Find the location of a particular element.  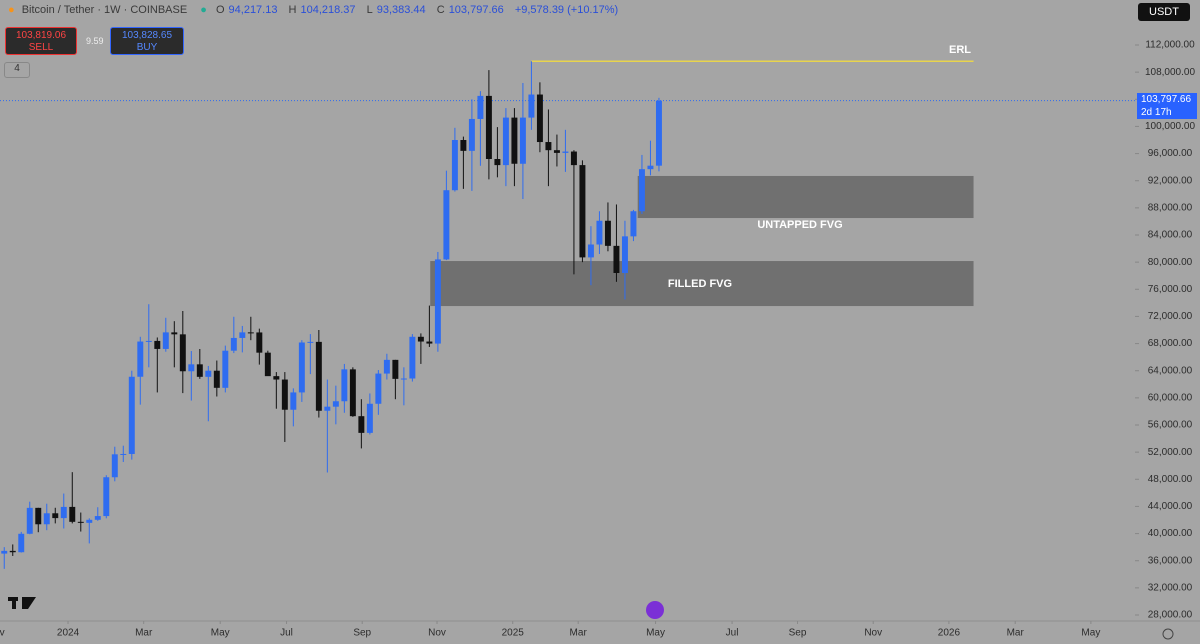

fvg-label: FILLED FVG is located at coordinates (700, 284).